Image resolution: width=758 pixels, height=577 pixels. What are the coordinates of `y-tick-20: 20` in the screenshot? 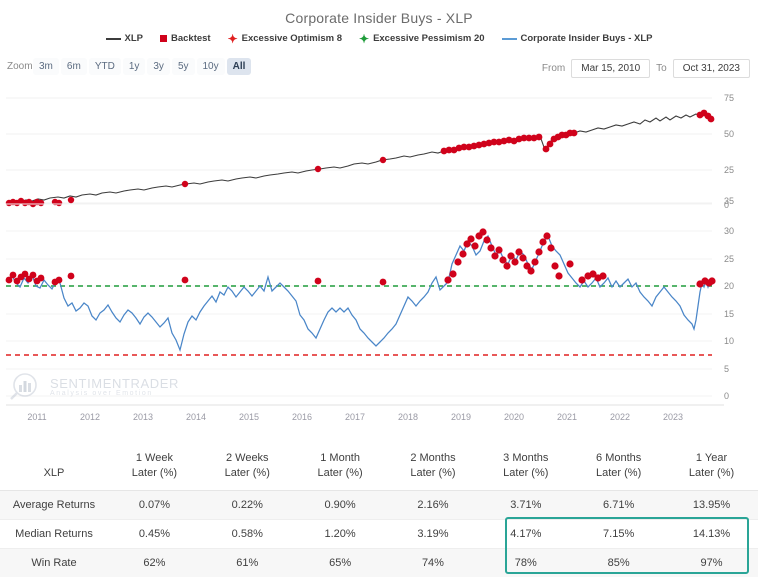 It's located at (729, 286).